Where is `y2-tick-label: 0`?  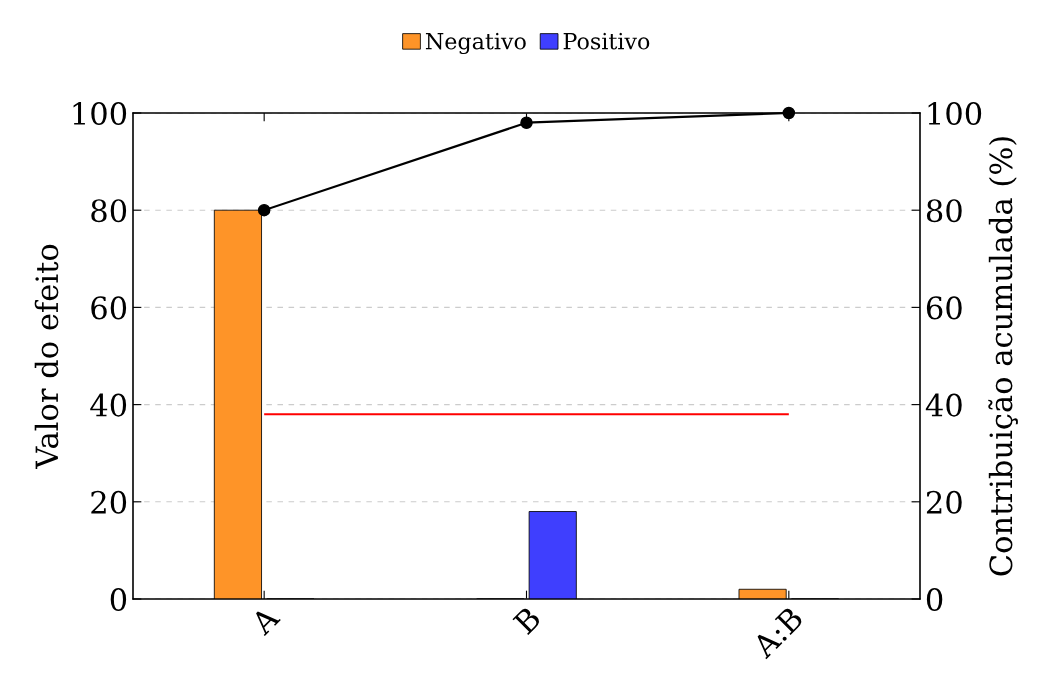
y2-tick-label: 0 is located at coordinates (934, 599).